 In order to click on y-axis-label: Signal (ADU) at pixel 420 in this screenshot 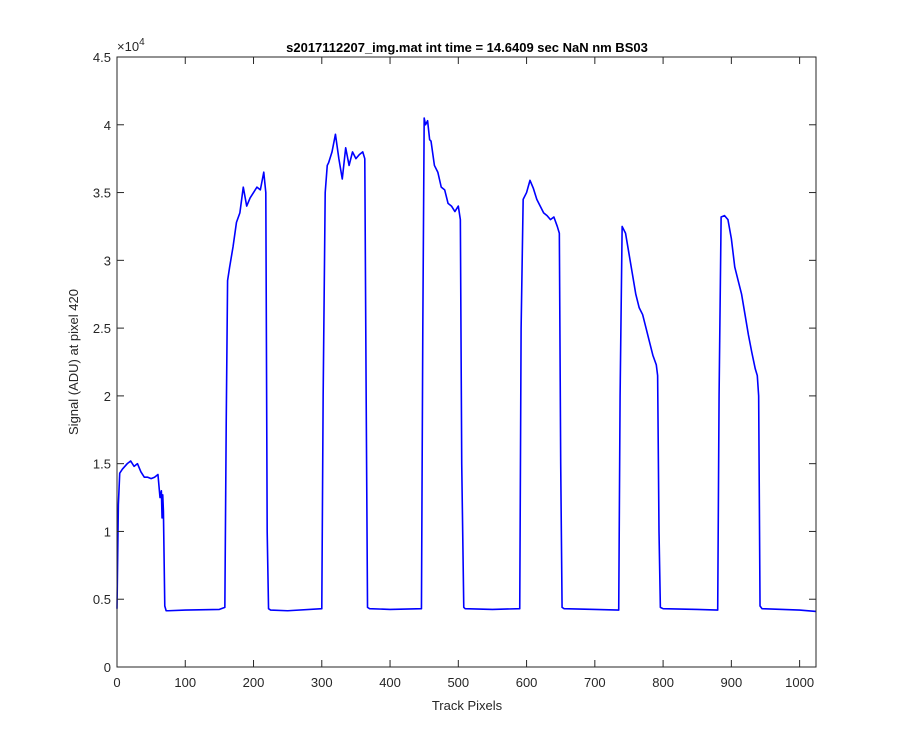, I will do `click(73, 362)`.